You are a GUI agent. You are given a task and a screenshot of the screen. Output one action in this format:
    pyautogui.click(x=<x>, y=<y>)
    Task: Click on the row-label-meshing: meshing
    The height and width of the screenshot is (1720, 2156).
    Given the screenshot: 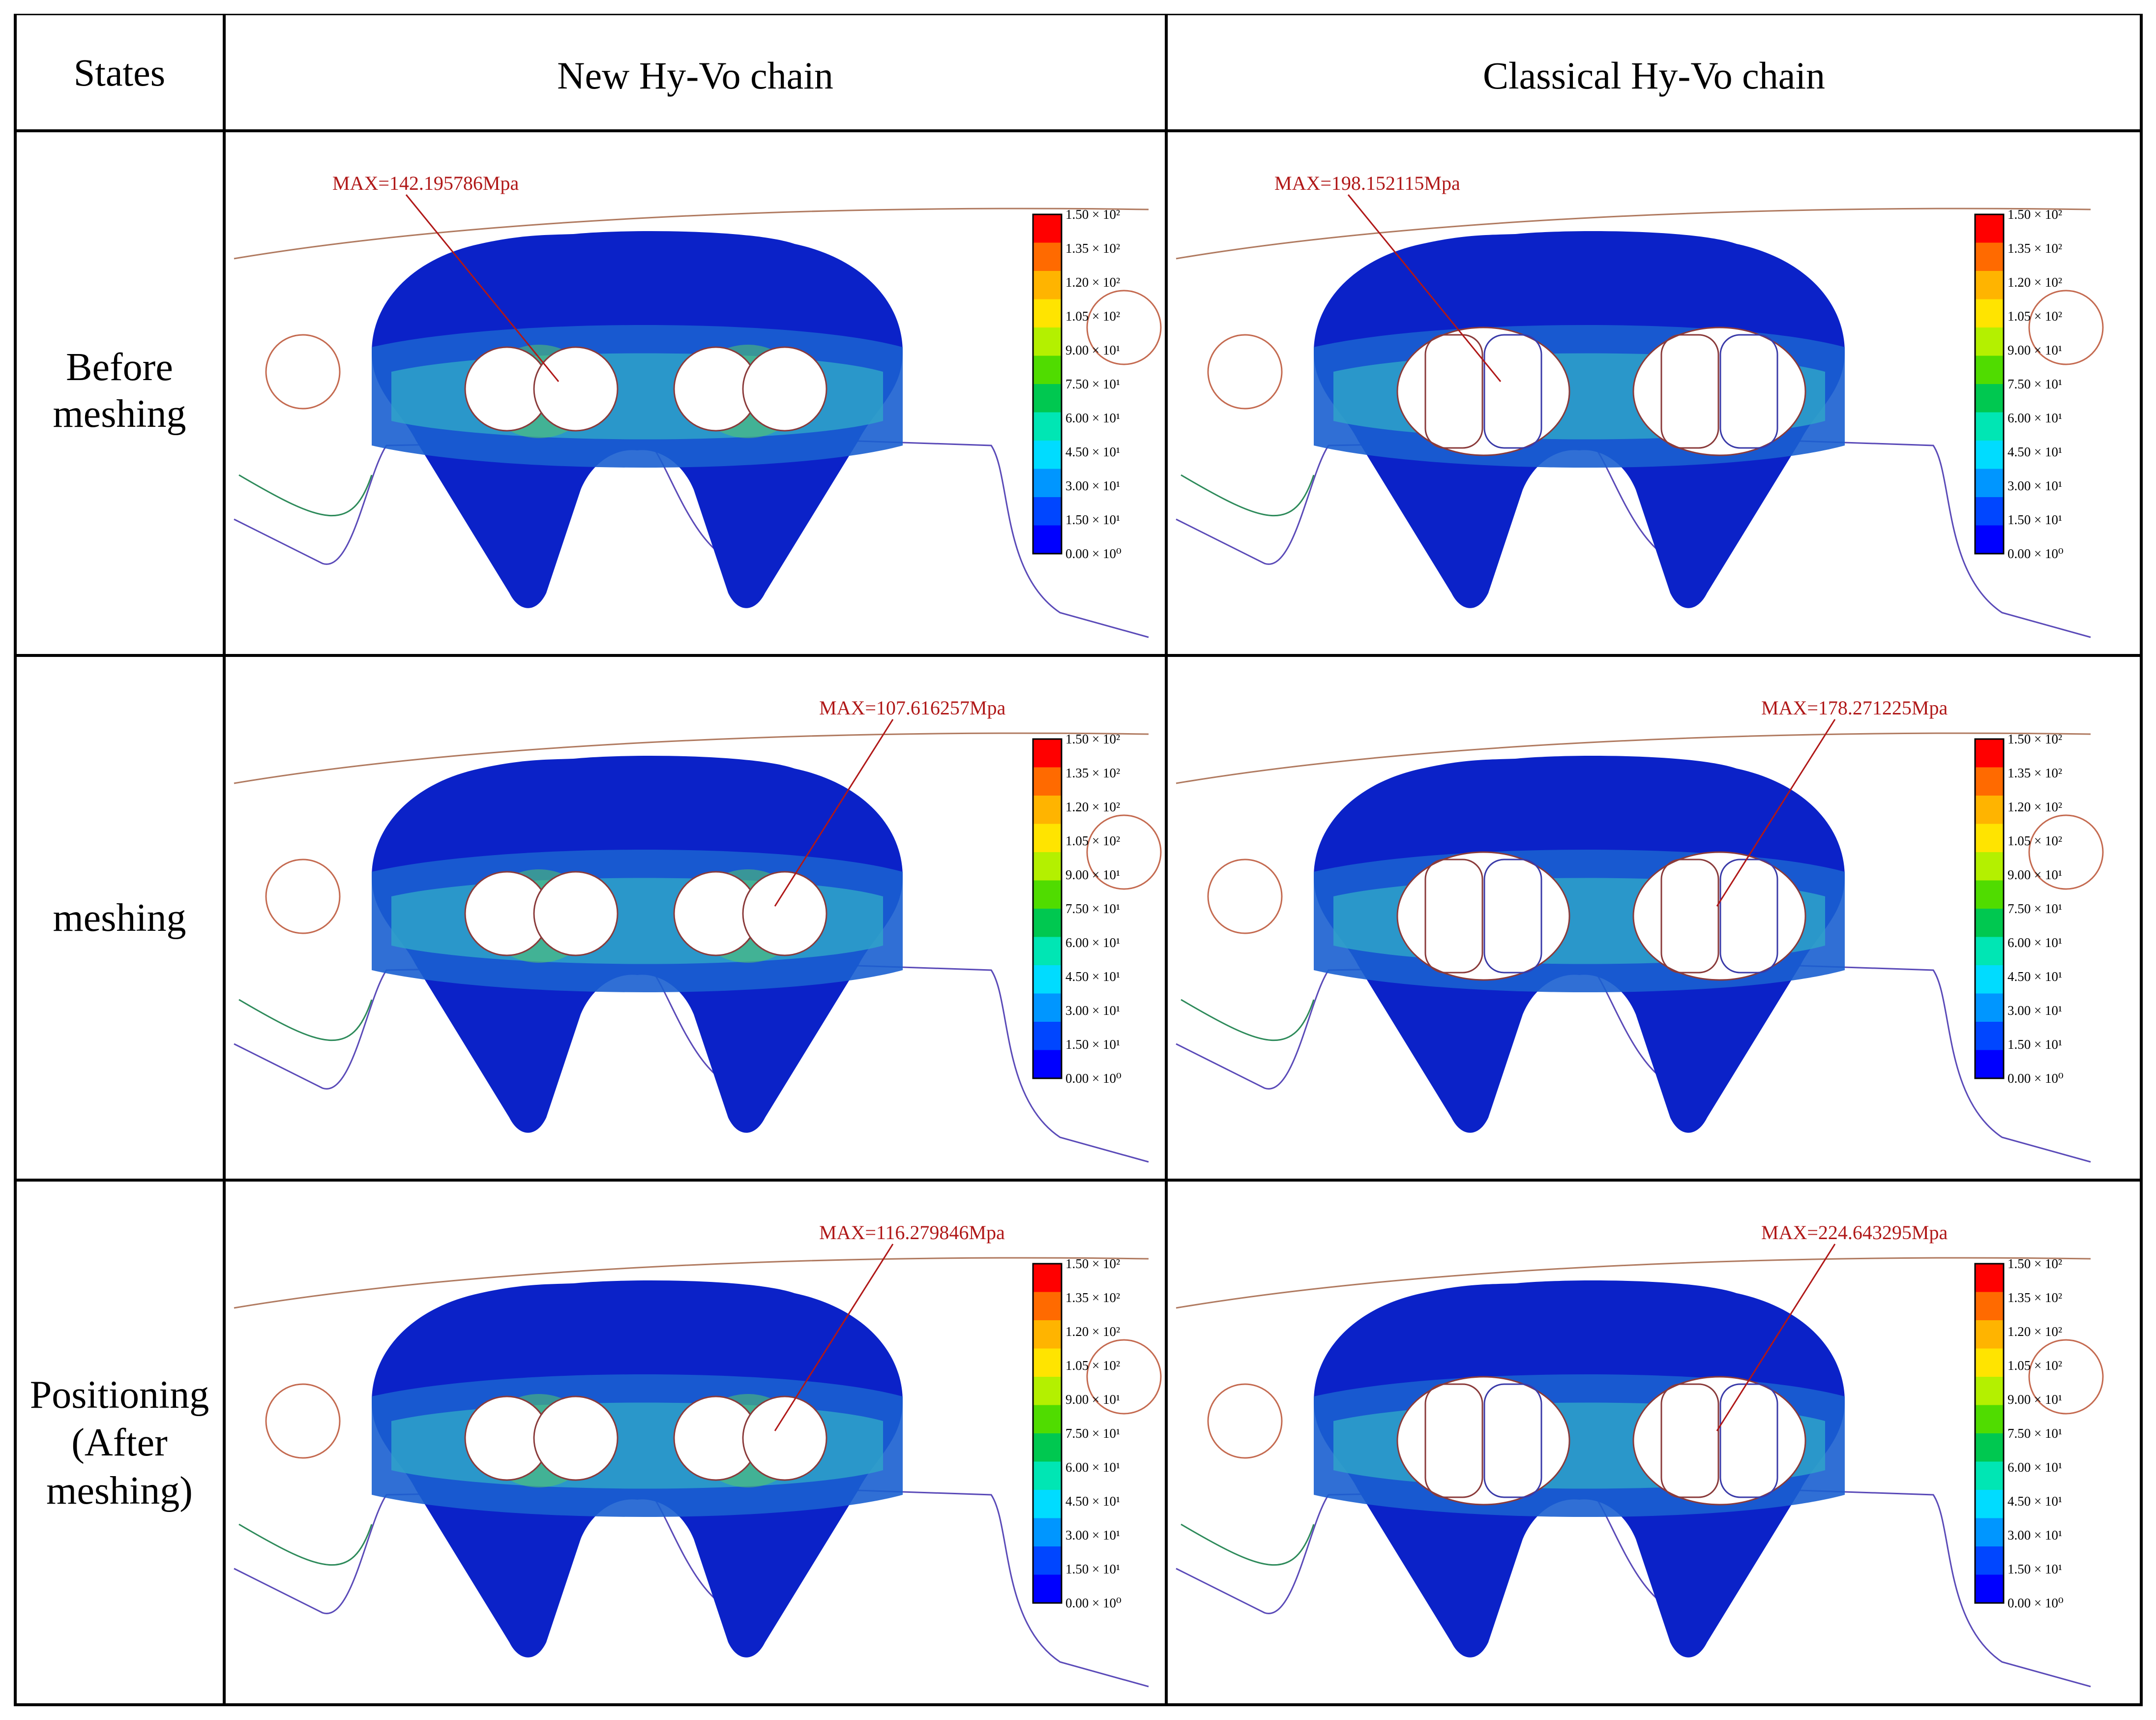 What is the action you would take?
    pyautogui.click(x=120, y=918)
    